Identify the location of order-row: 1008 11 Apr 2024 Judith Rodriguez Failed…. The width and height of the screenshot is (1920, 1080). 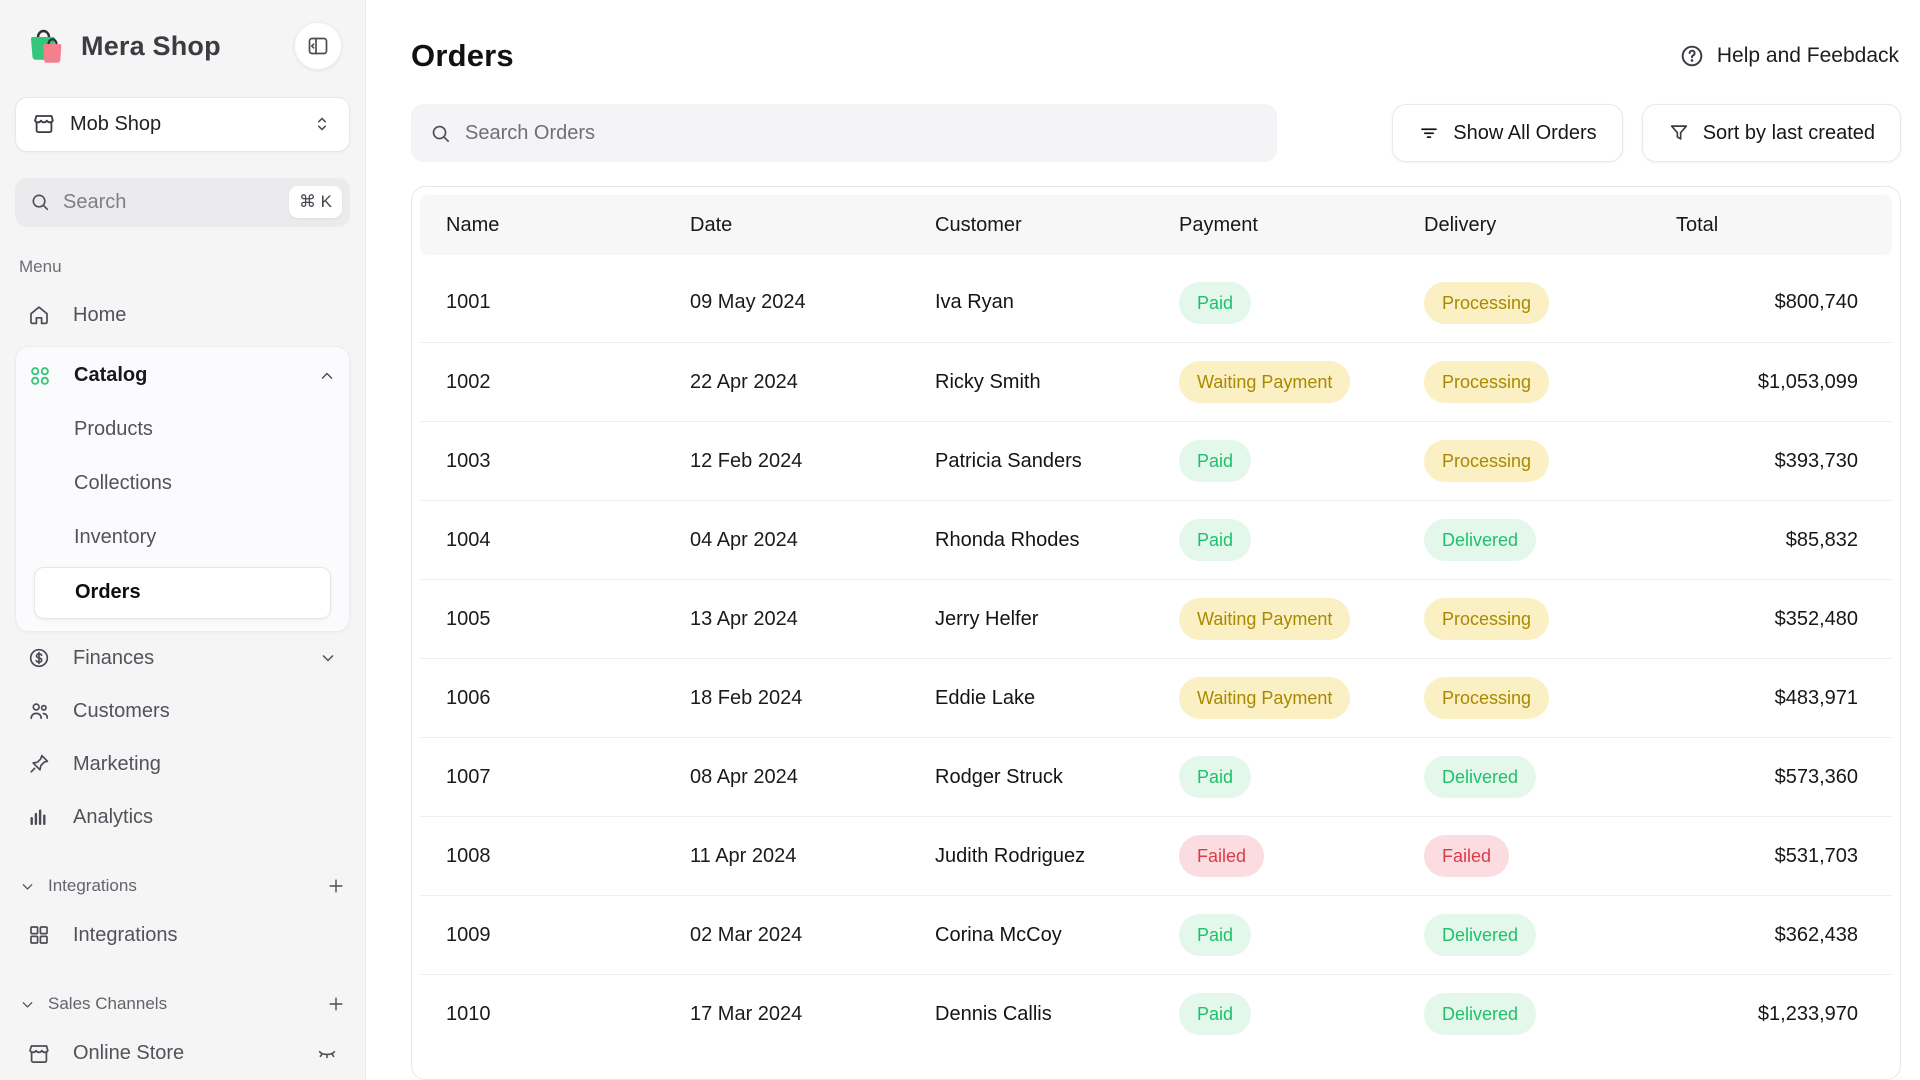
(1156, 855).